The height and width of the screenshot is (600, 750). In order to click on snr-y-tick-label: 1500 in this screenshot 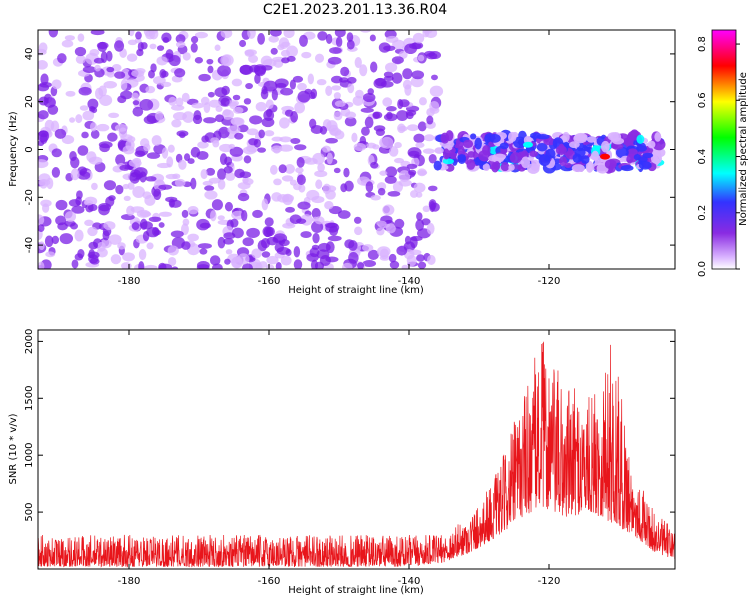, I will do `click(29, 398)`.